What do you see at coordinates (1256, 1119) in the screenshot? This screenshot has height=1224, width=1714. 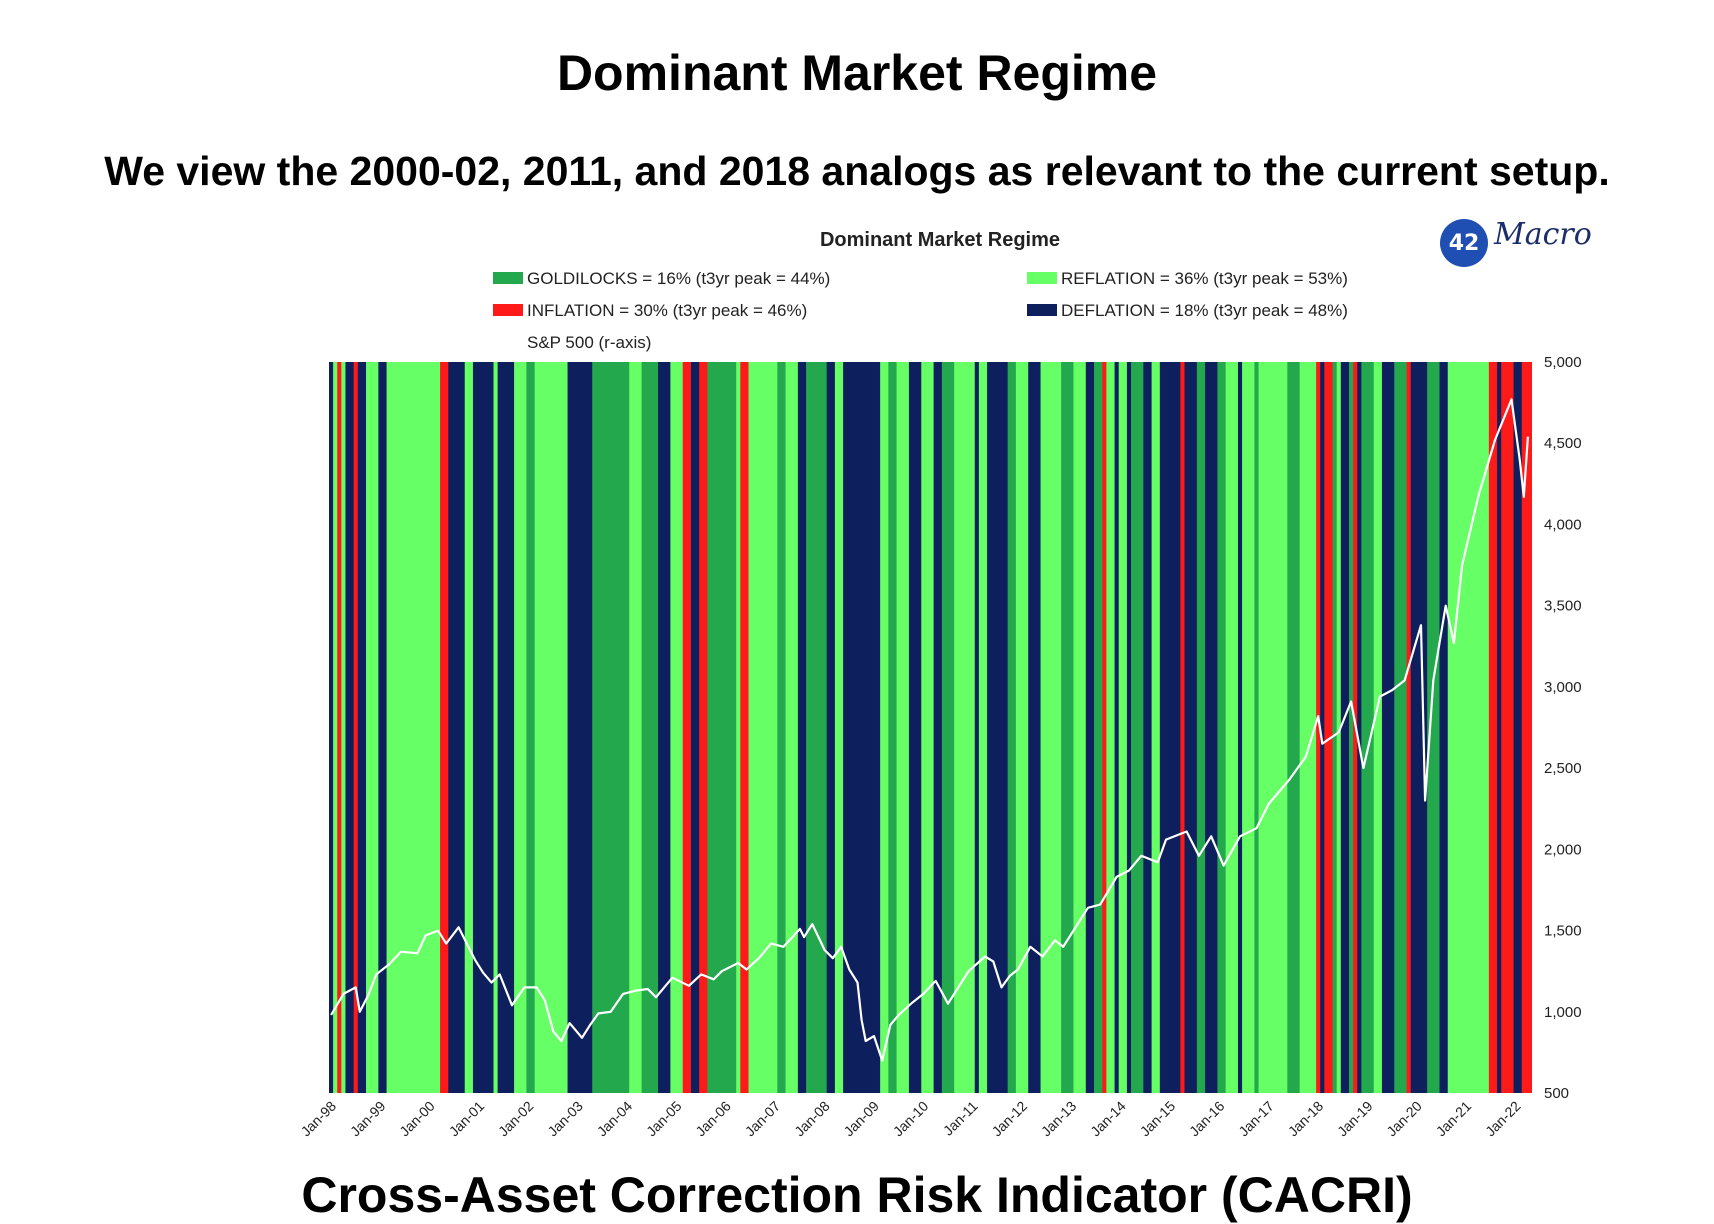 I see `x-tick-label: Jan-17` at bounding box center [1256, 1119].